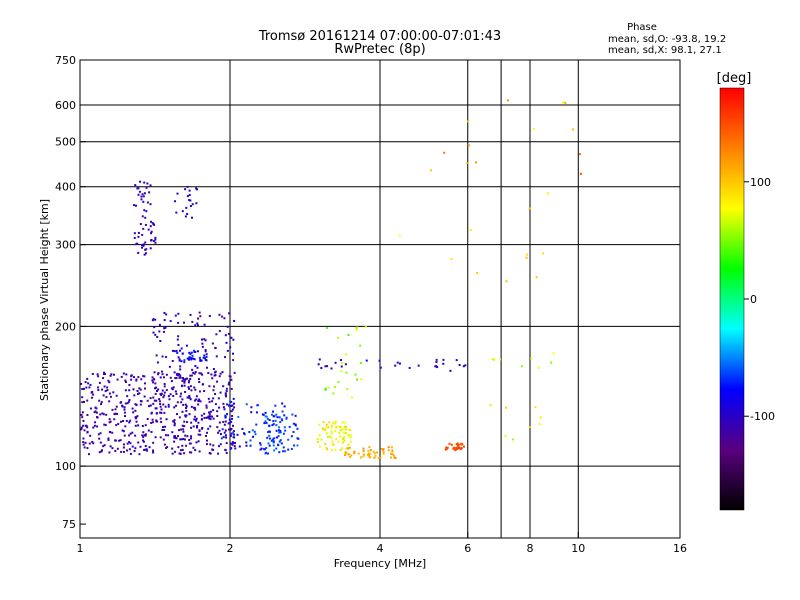  Describe the element at coordinates (380, 563) in the screenshot. I see `x-axis-label: Frequency [MHz]` at that location.